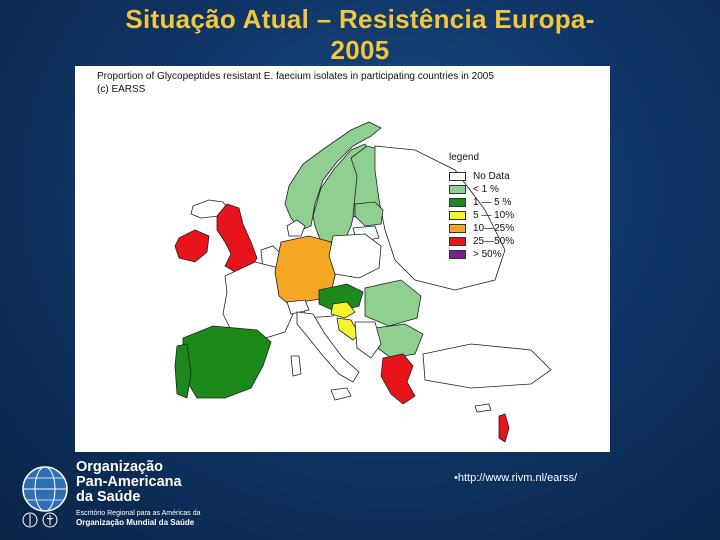 The image size is (720, 540). What do you see at coordinates (192, 246) in the screenshot?
I see `region-ireland` at bounding box center [192, 246].